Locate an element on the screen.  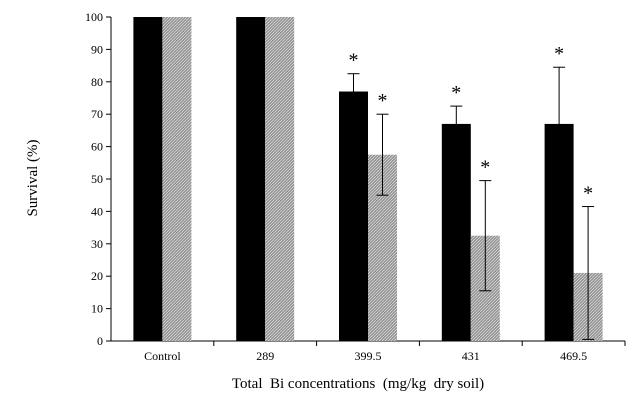
y-tick-label: 50 is located at coordinates (97, 179).